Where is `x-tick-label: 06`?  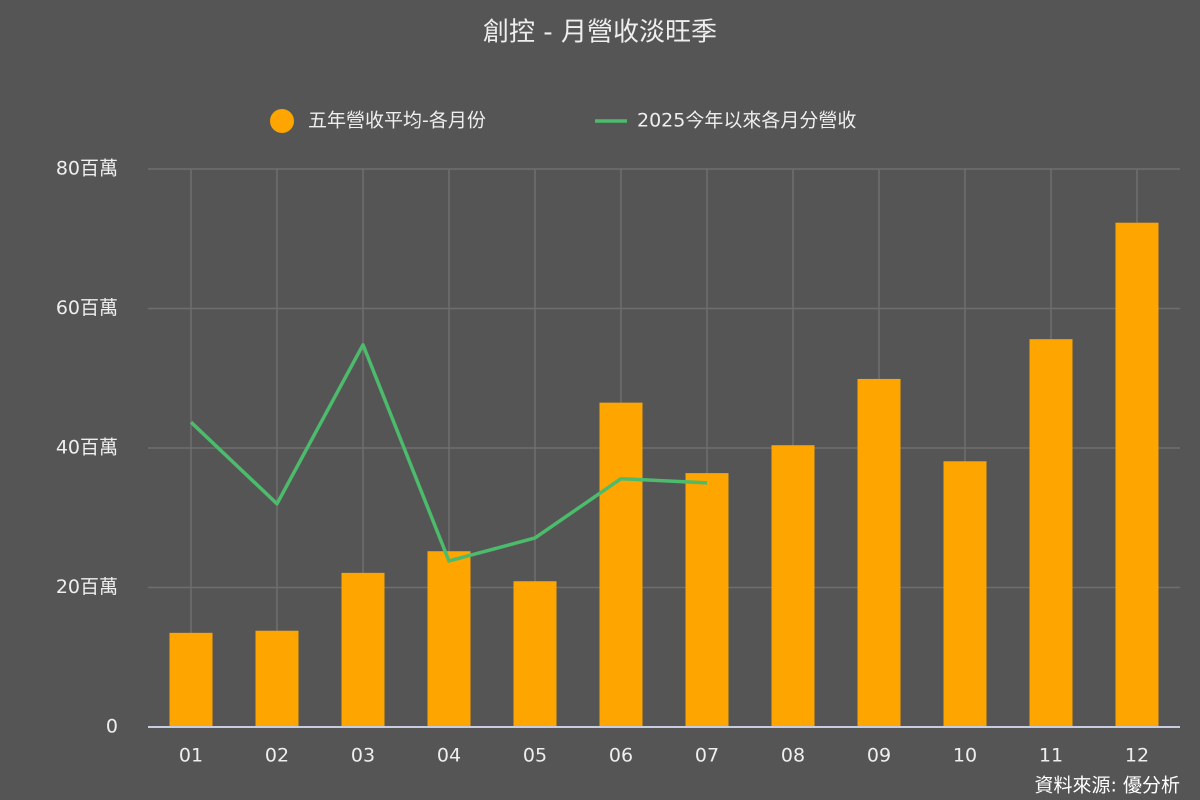 x-tick-label: 06 is located at coordinates (621, 756).